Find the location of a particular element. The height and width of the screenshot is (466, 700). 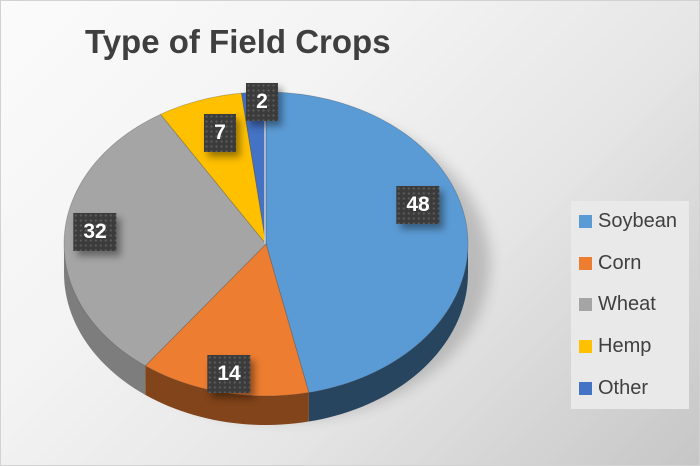

legend-item-corn: Corn is located at coordinates (634, 263).